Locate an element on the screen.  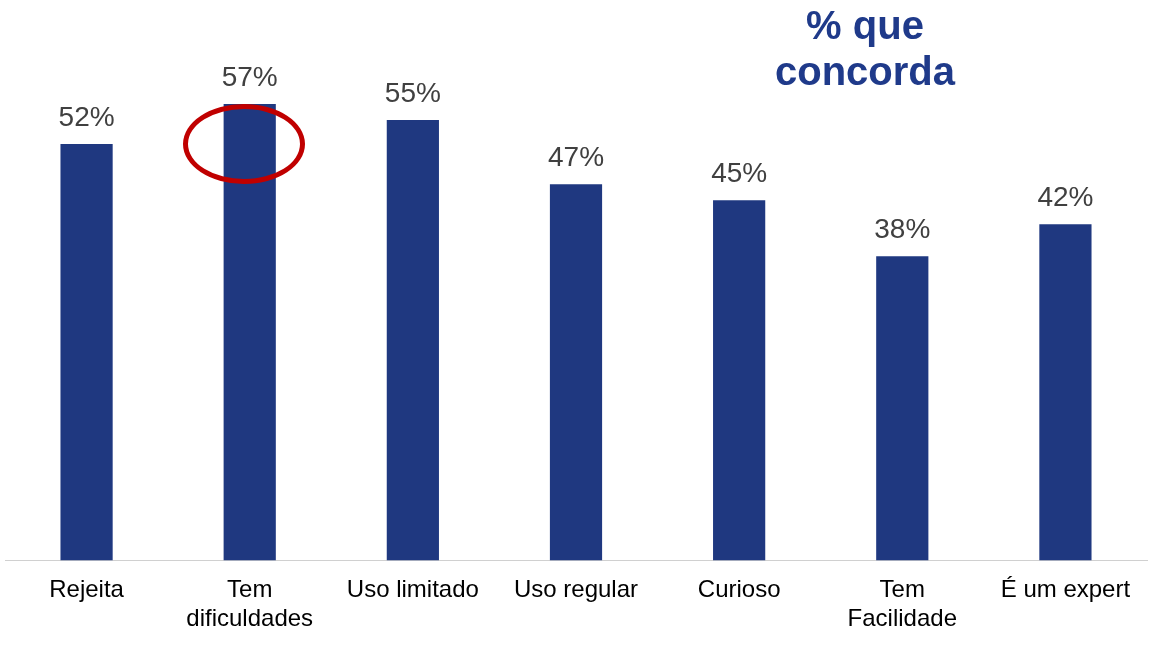
data-label: 57% is located at coordinates (249, 76).